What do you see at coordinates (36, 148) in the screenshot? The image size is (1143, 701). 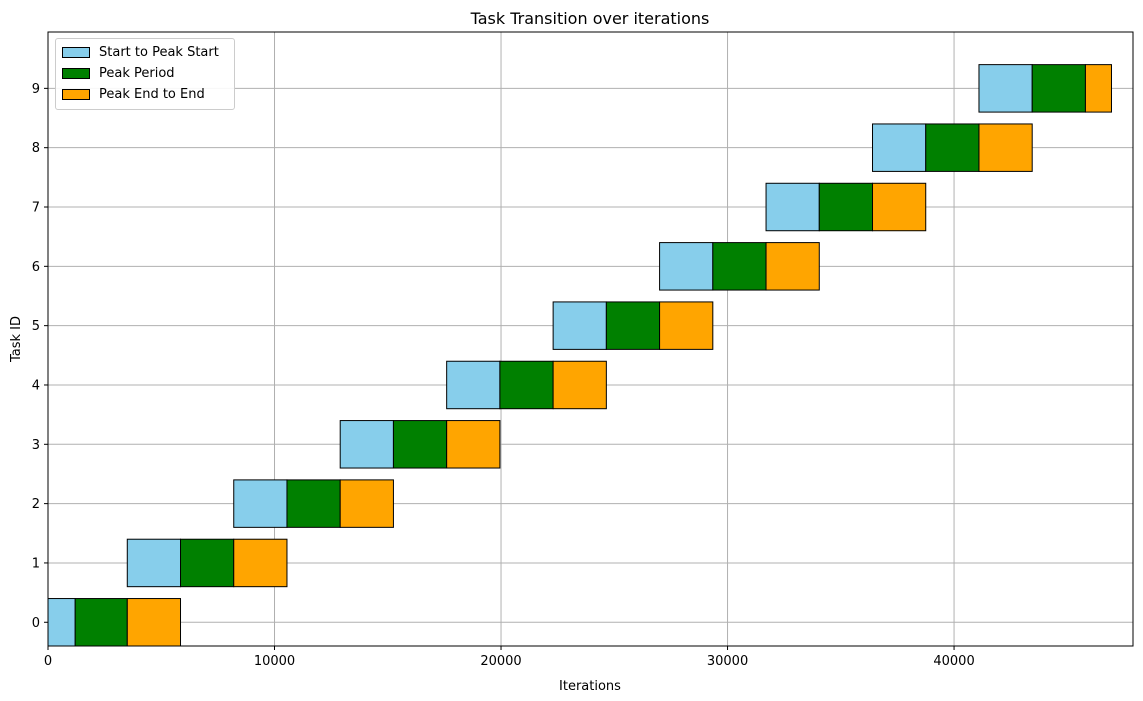 I see `y-tick-label: 8` at bounding box center [36, 148].